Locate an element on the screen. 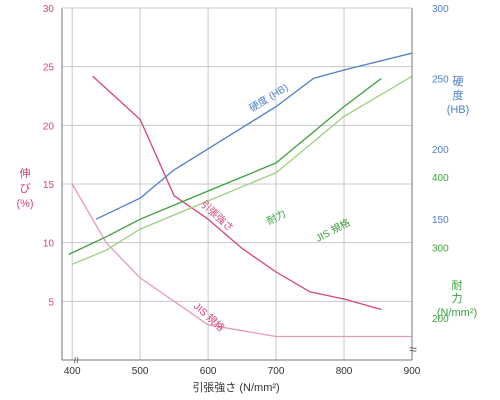 This screenshot has height=400, width=500. x-axis-ticks: 400 500 600 700 800 900 is located at coordinates (242, 371).